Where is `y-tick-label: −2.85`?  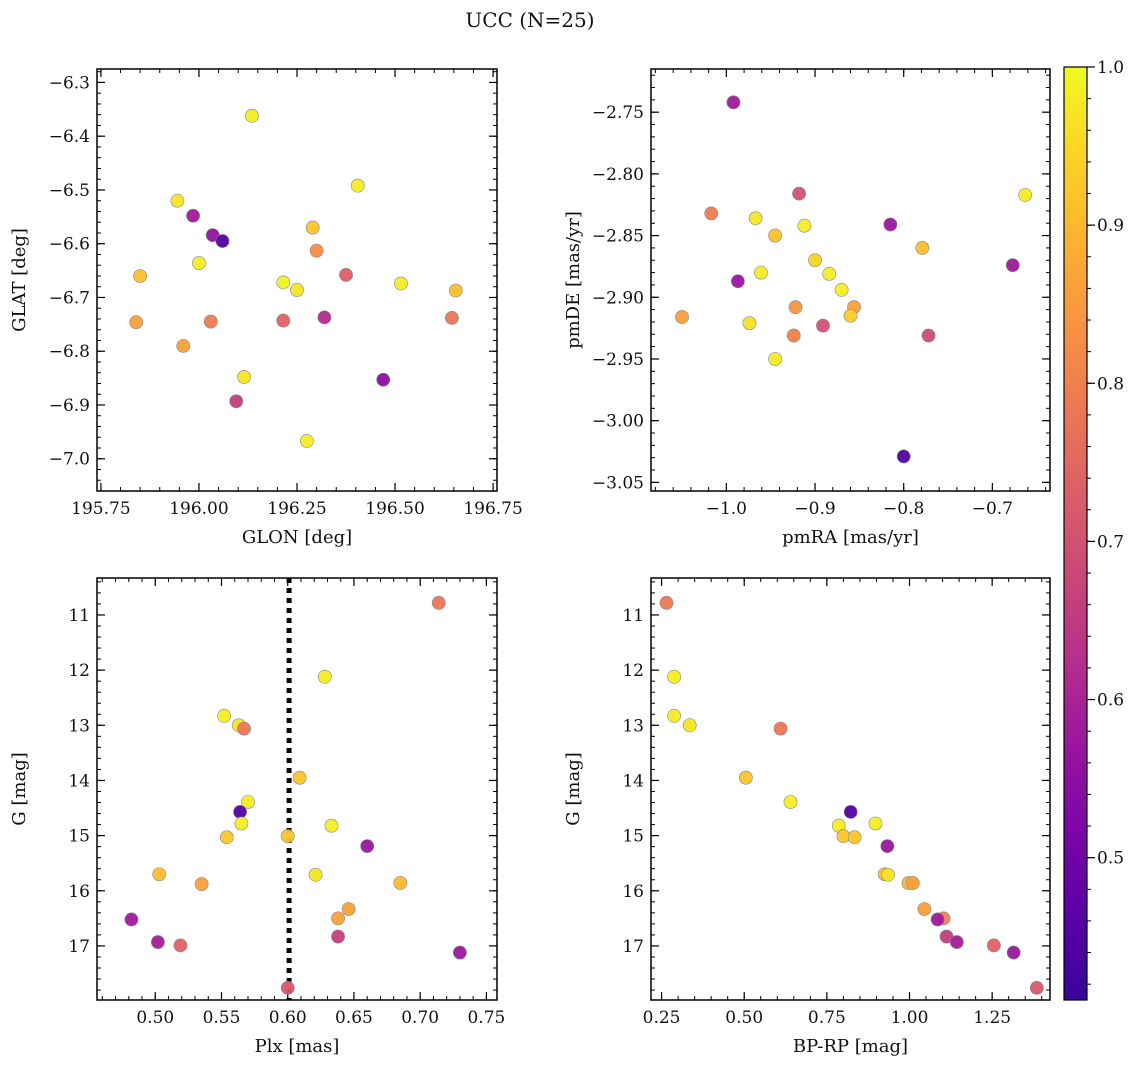
y-tick-label: −2.85 is located at coordinates (618, 237).